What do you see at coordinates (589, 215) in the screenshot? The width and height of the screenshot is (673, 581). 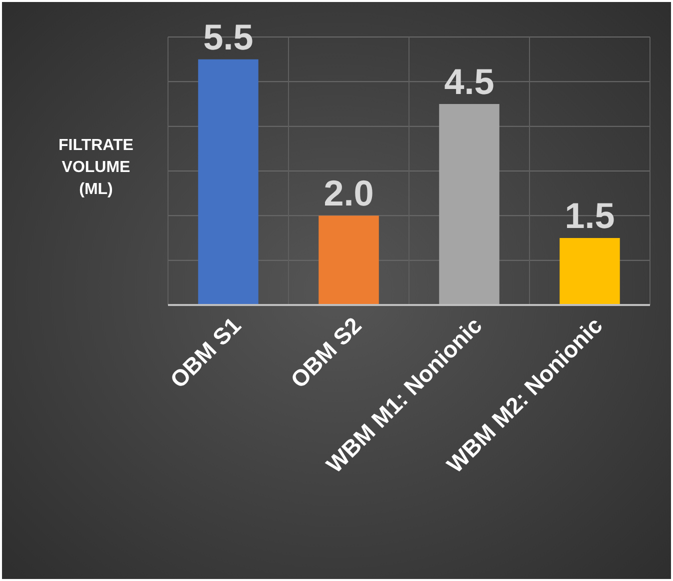 I see `data-label: 1.5` at bounding box center [589, 215].